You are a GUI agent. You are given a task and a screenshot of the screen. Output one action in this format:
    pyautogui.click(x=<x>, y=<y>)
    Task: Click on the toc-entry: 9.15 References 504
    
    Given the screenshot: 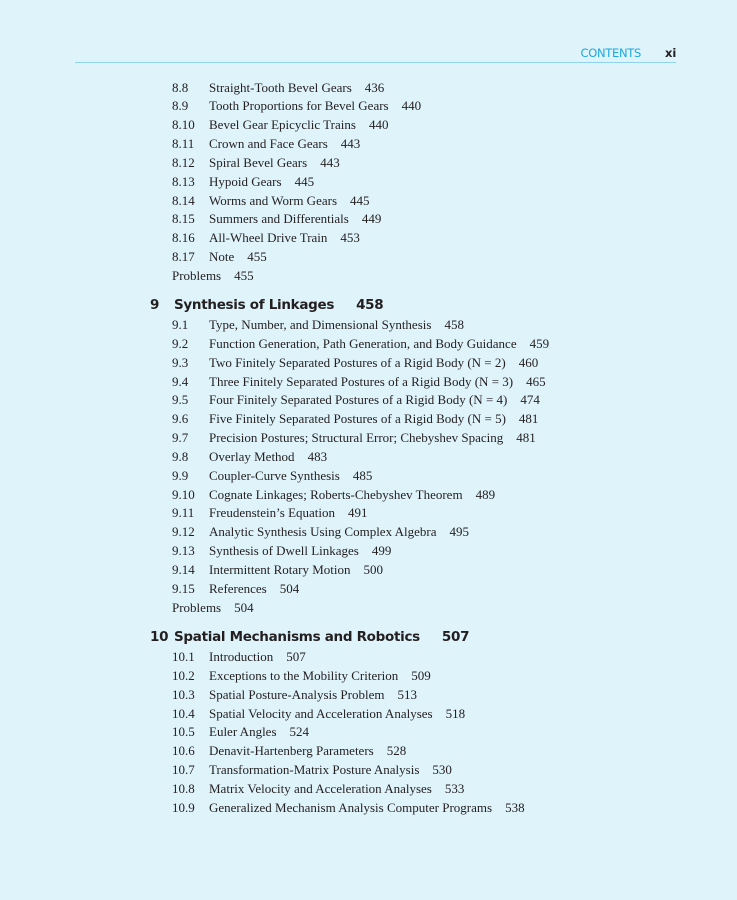 What is the action you would take?
    pyautogui.click(x=368, y=589)
    